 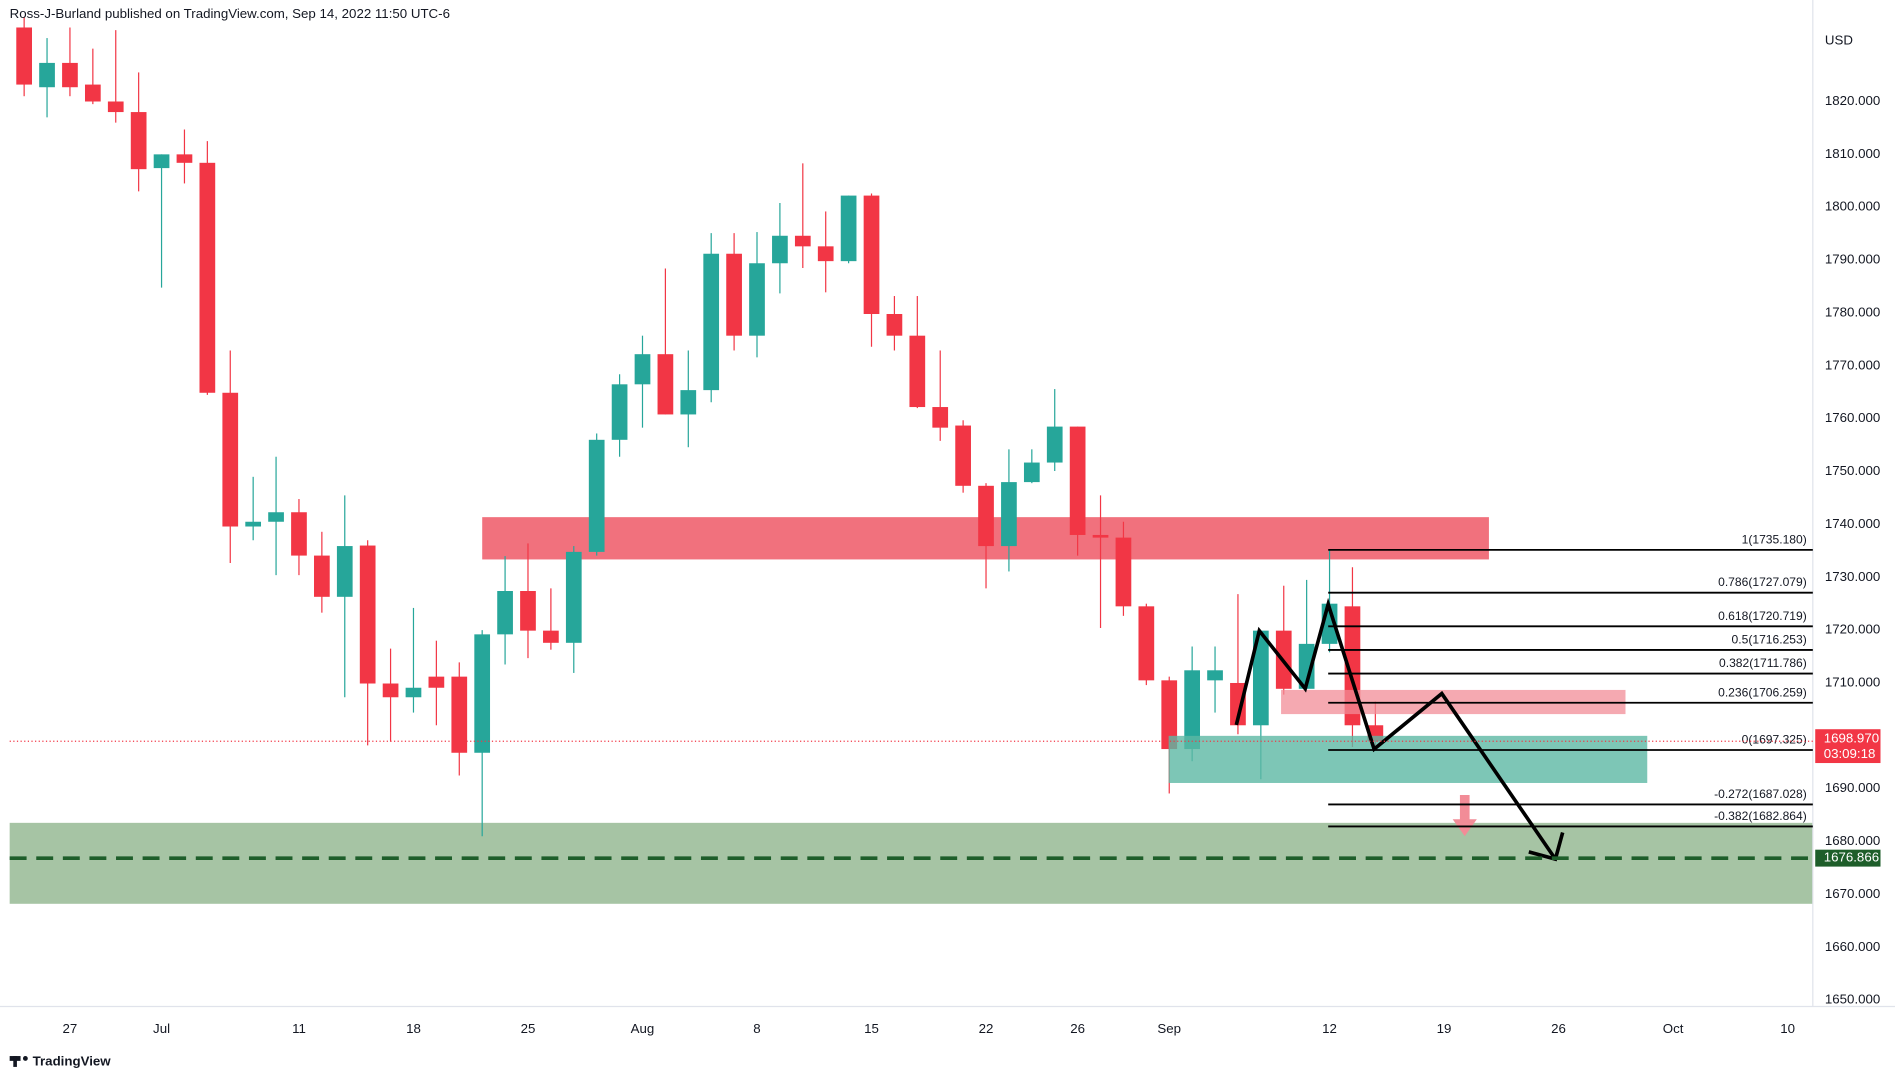 I want to click on y-tick-label: 1780.000, so click(x=1852, y=311).